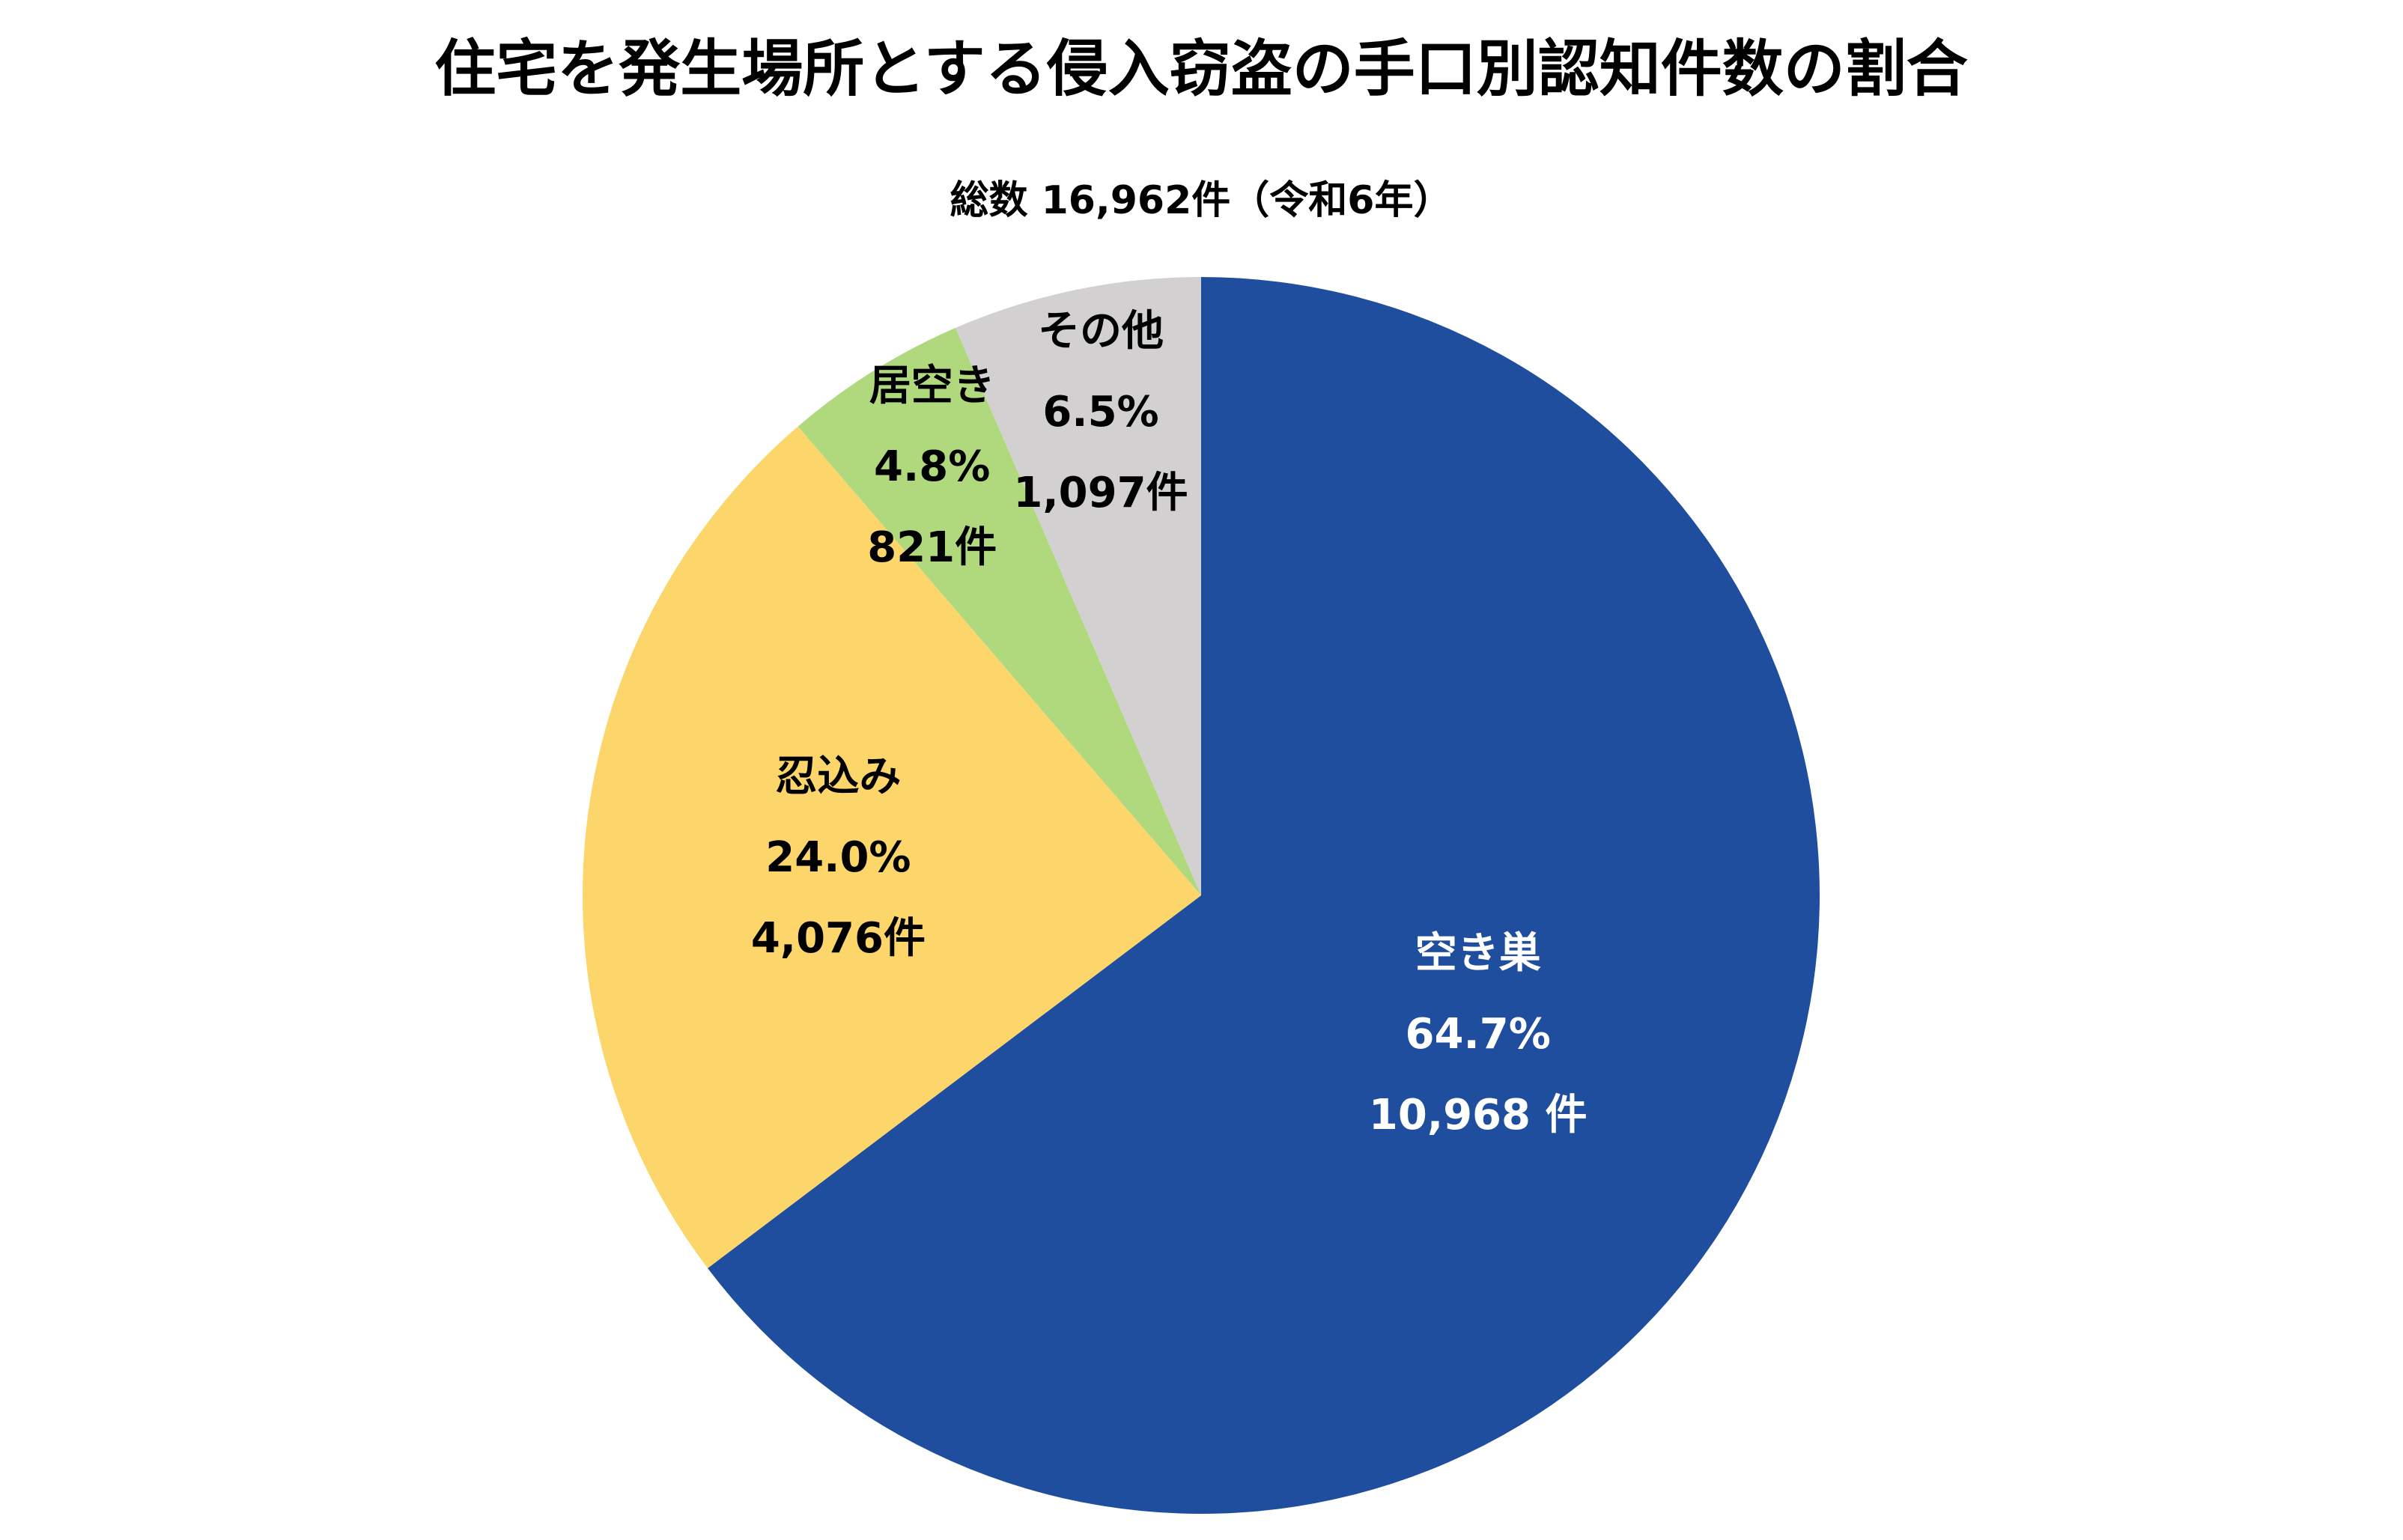 The height and width of the screenshot is (1540, 2403). Describe the element at coordinates (1201, 200) in the screenshot. I see `chart-subtitle: 総数 16,962件（令和6年）` at that location.